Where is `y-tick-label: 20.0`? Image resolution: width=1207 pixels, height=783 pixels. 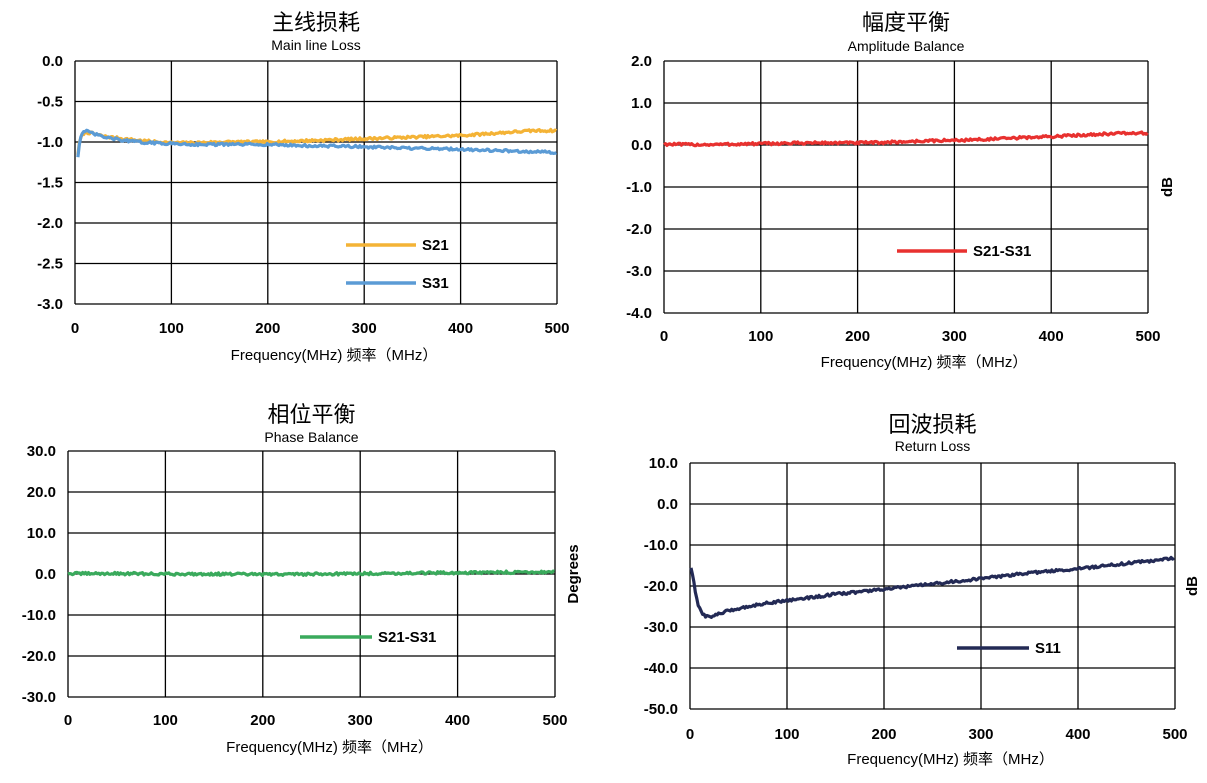
y-tick-label: 20.0 is located at coordinates (41, 492).